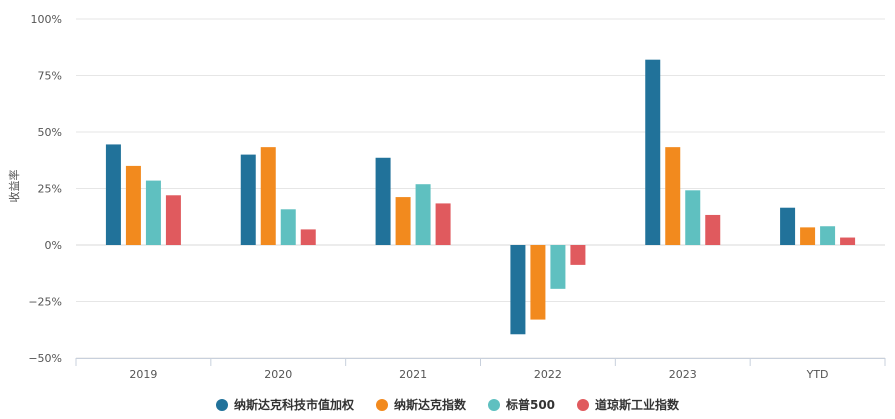 This screenshot has height=419, width=895. I want to click on bar-纳斯达克指数-2021, so click(403, 221).